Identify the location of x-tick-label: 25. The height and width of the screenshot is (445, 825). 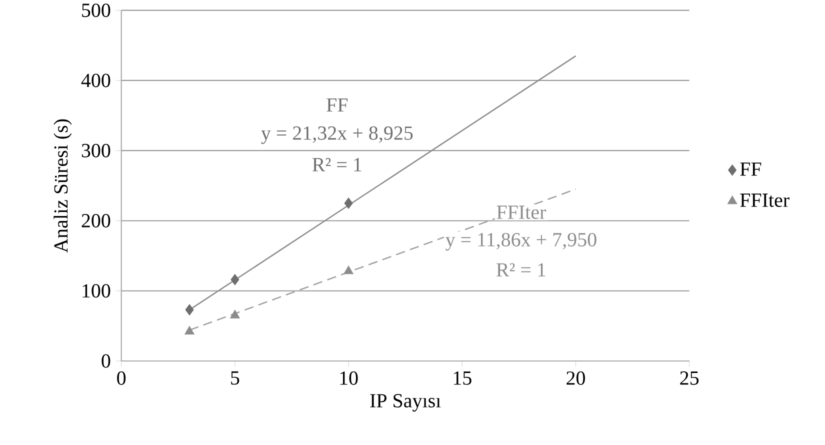
(689, 378).